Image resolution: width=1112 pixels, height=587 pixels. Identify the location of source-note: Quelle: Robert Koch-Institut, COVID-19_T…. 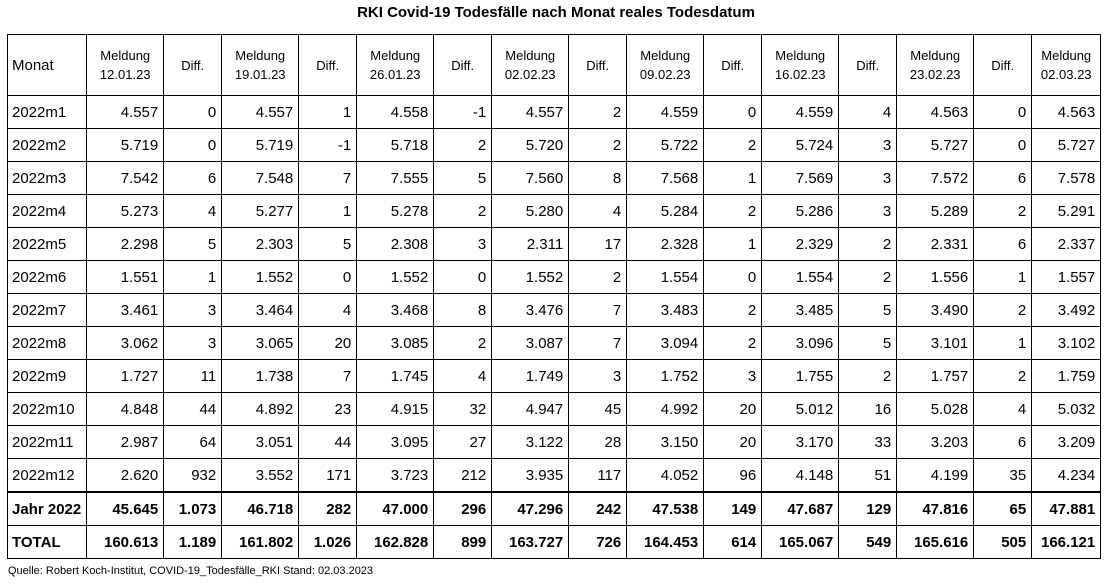
(191, 571).